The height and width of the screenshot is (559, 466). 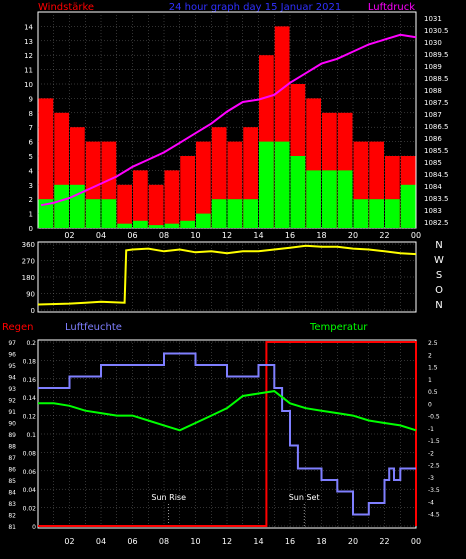 I want to click on temperature-y-tick: 1, so click(x=430, y=380).